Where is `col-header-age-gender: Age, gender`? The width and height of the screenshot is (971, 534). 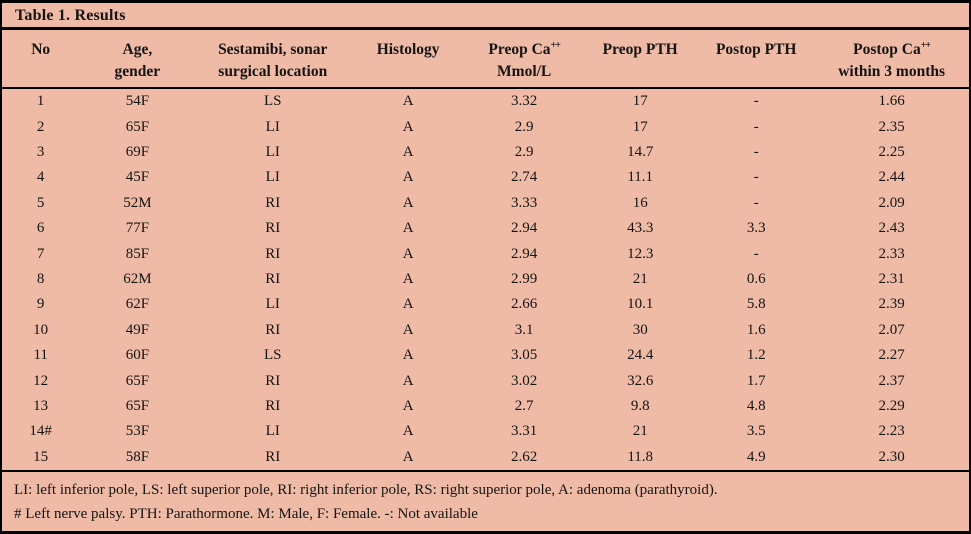 col-header-age-gender: Age, gender is located at coordinates (137, 60).